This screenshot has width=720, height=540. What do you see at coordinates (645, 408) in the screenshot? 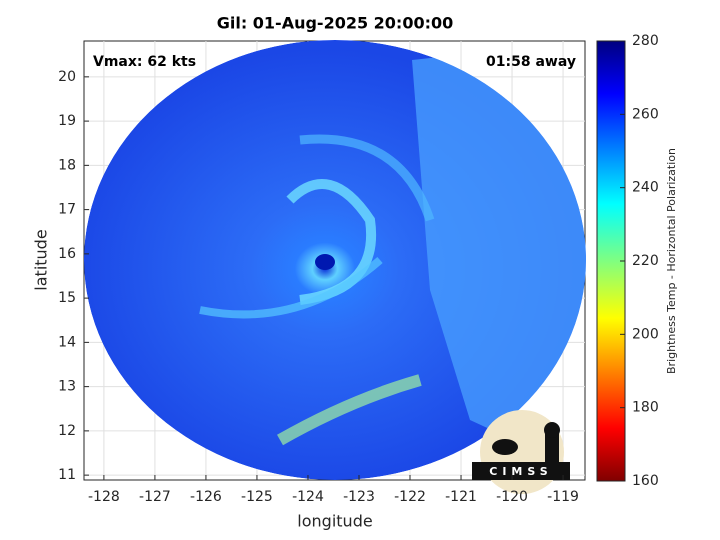
I see `colorbar-tick-label: 180` at bounding box center [645, 408].